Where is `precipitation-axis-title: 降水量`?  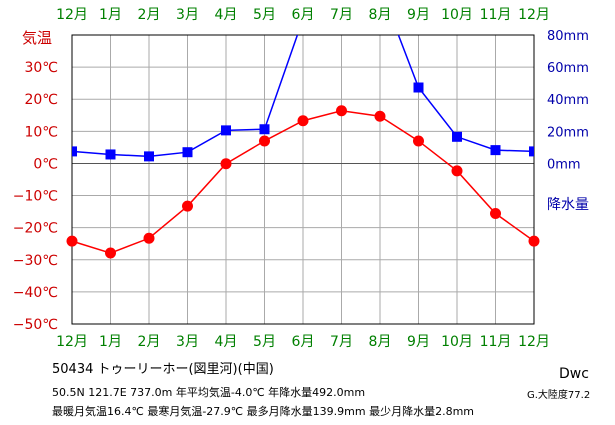
precipitation-axis-title: 降水量 is located at coordinates (568, 205).